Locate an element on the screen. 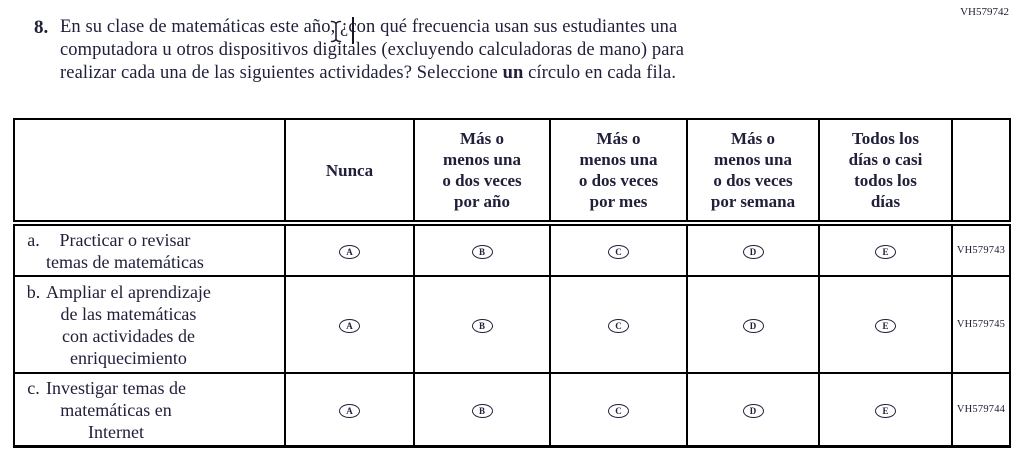 The image size is (1025, 459). col-header-activity is located at coordinates (149, 172).